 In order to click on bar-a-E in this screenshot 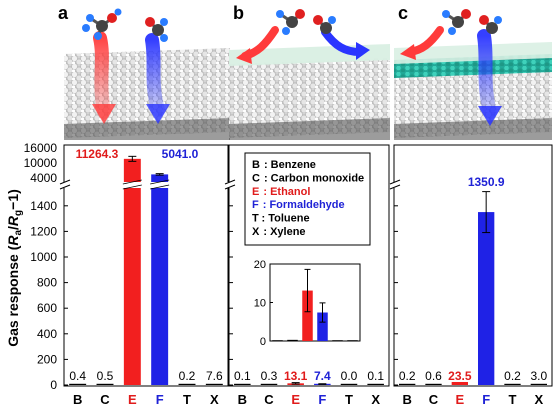, I will do `click(132, 271)`.